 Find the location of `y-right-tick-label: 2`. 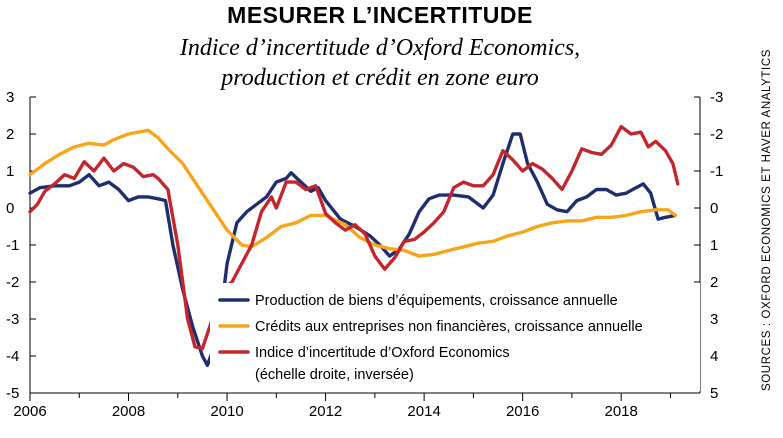

y-right-tick-label: 2 is located at coordinates (714, 282).